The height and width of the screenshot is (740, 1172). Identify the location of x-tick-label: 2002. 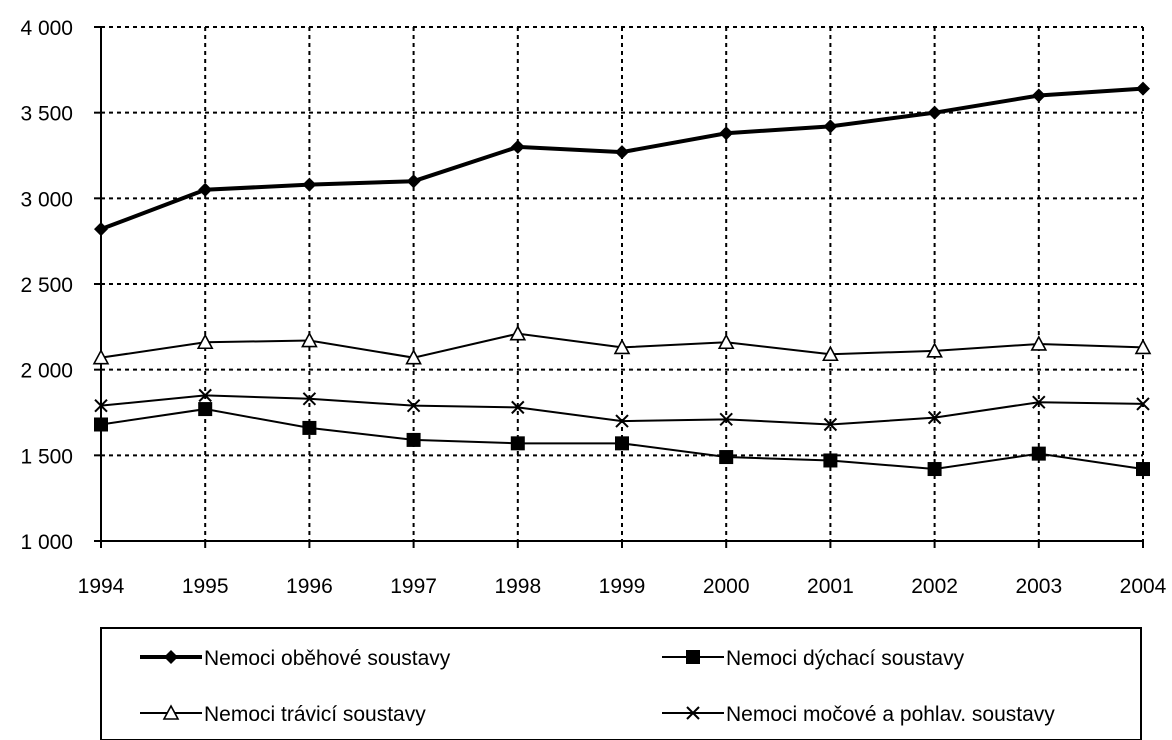
(934, 586).